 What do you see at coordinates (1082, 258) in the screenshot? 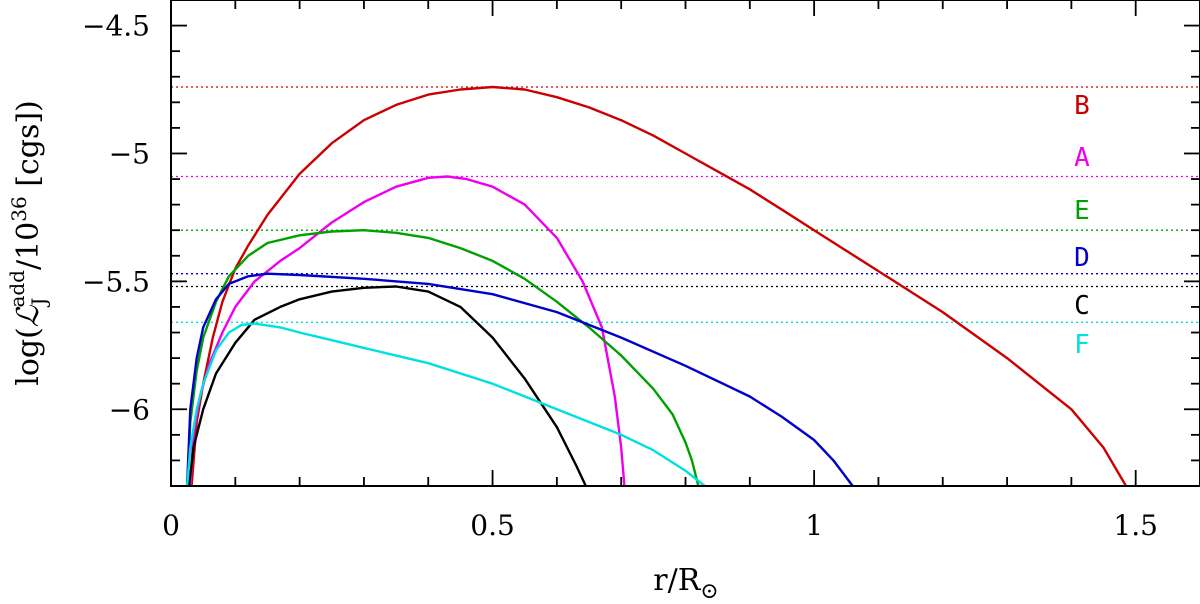
I see `series-label-d: D` at bounding box center [1082, 258].